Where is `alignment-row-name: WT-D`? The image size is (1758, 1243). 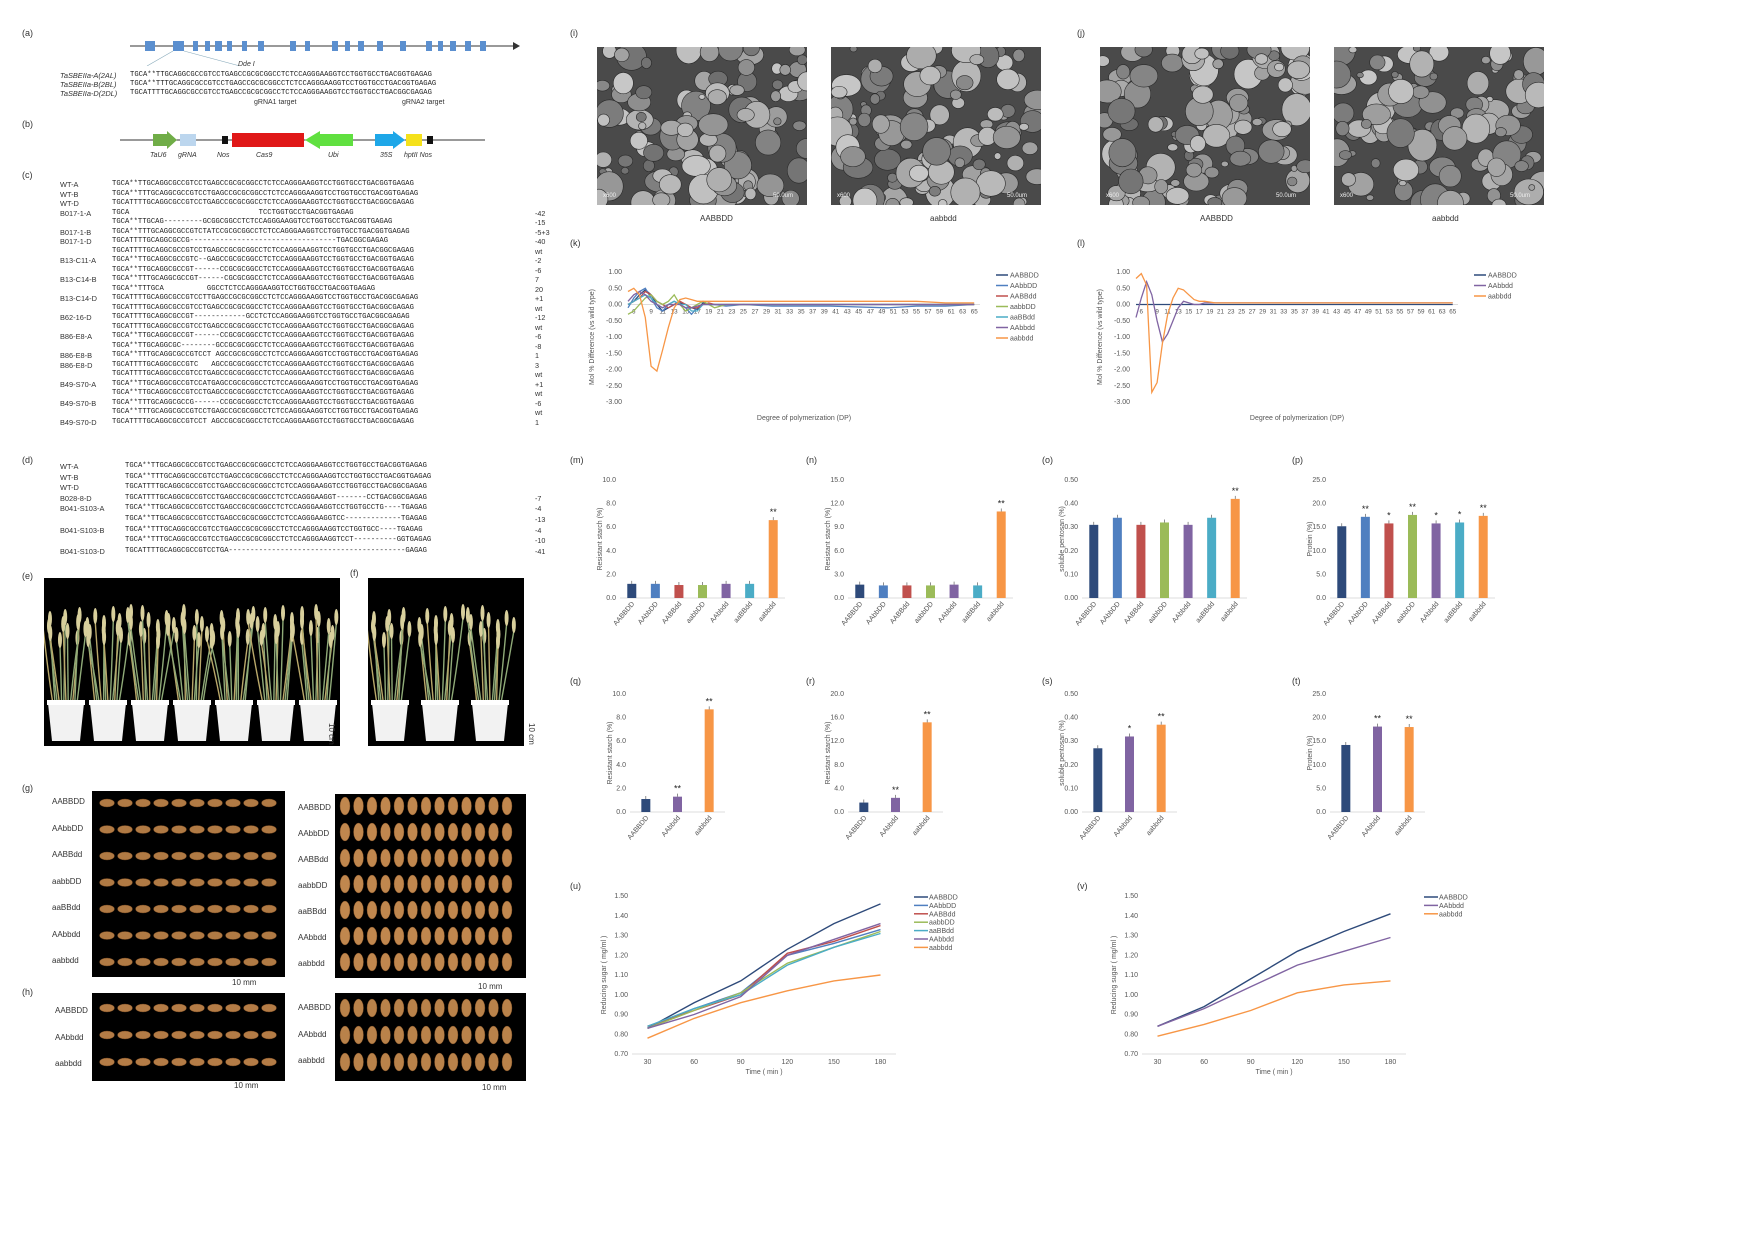
alignment-row-name: WT-D is located at coordinates (69, 203).